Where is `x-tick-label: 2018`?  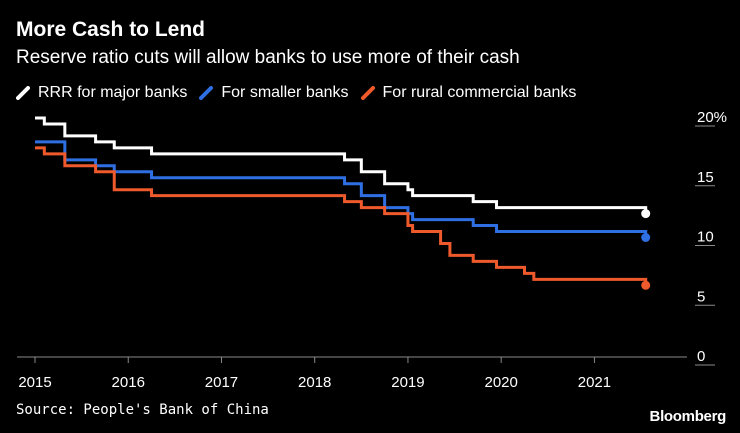 x-tick-label: 2018 is located at coordinates (314, 382).